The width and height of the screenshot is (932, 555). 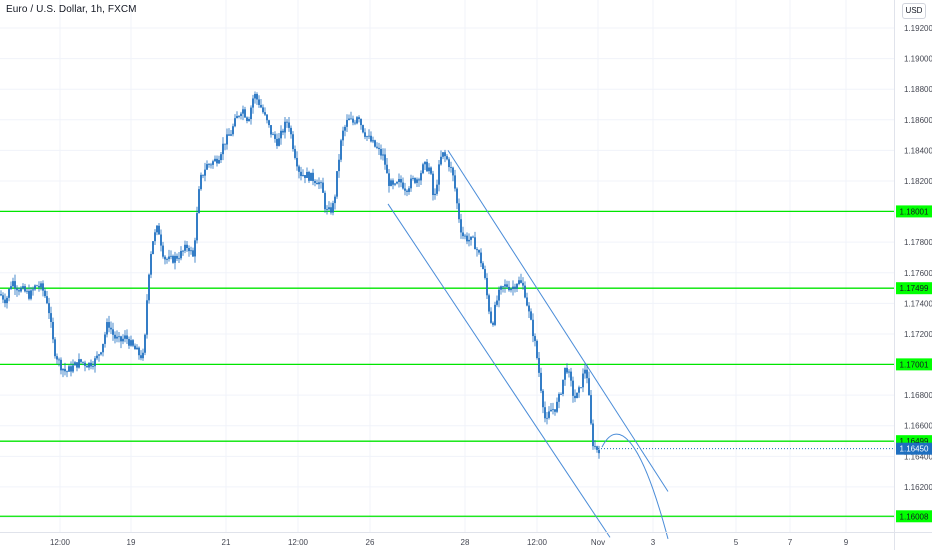 I want to click on x-tick-label: 7, so click(x=790, y=542).